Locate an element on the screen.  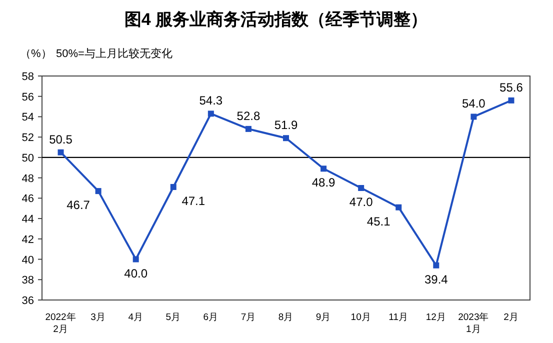
x-tick-label: 6月 is located at coordinates (211, 317).